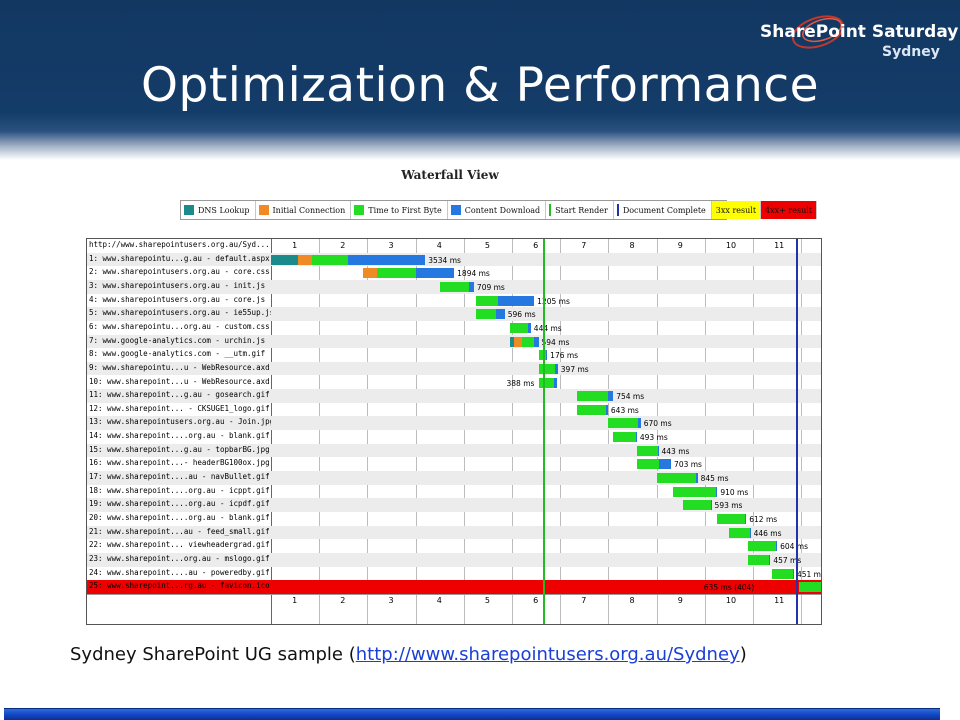 The width and height of the screenshot is (960, 720). What do you see at coordinates (728, 506) in the screenshot?
I see `request-time-label: 593 ms` at bounding box center [728, 506].